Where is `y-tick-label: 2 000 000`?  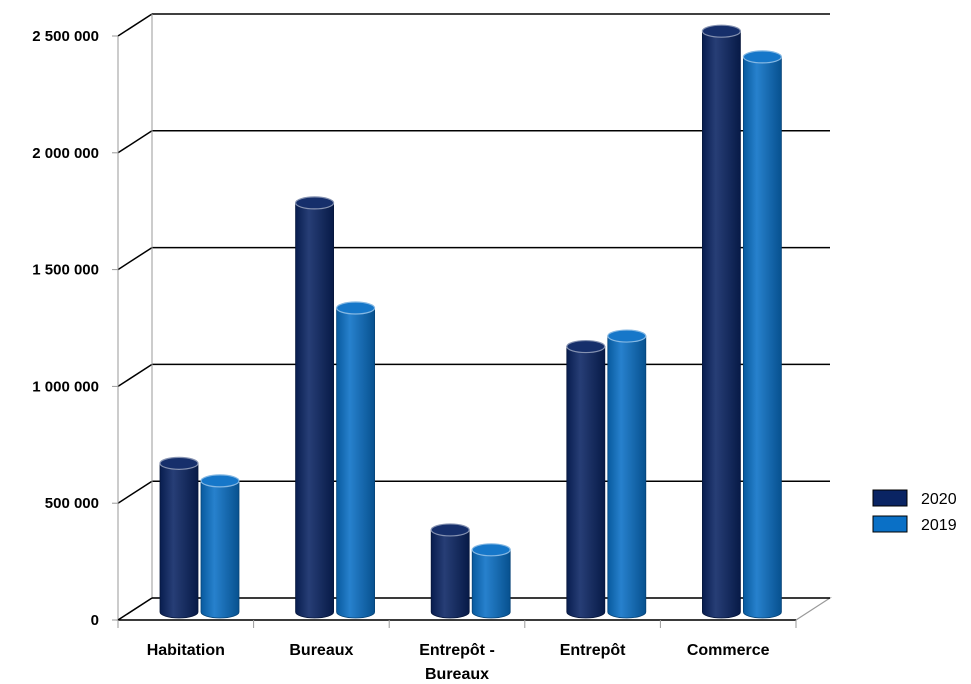 y-tick-label: 2 000 000 is located at coordinates (65, 153).